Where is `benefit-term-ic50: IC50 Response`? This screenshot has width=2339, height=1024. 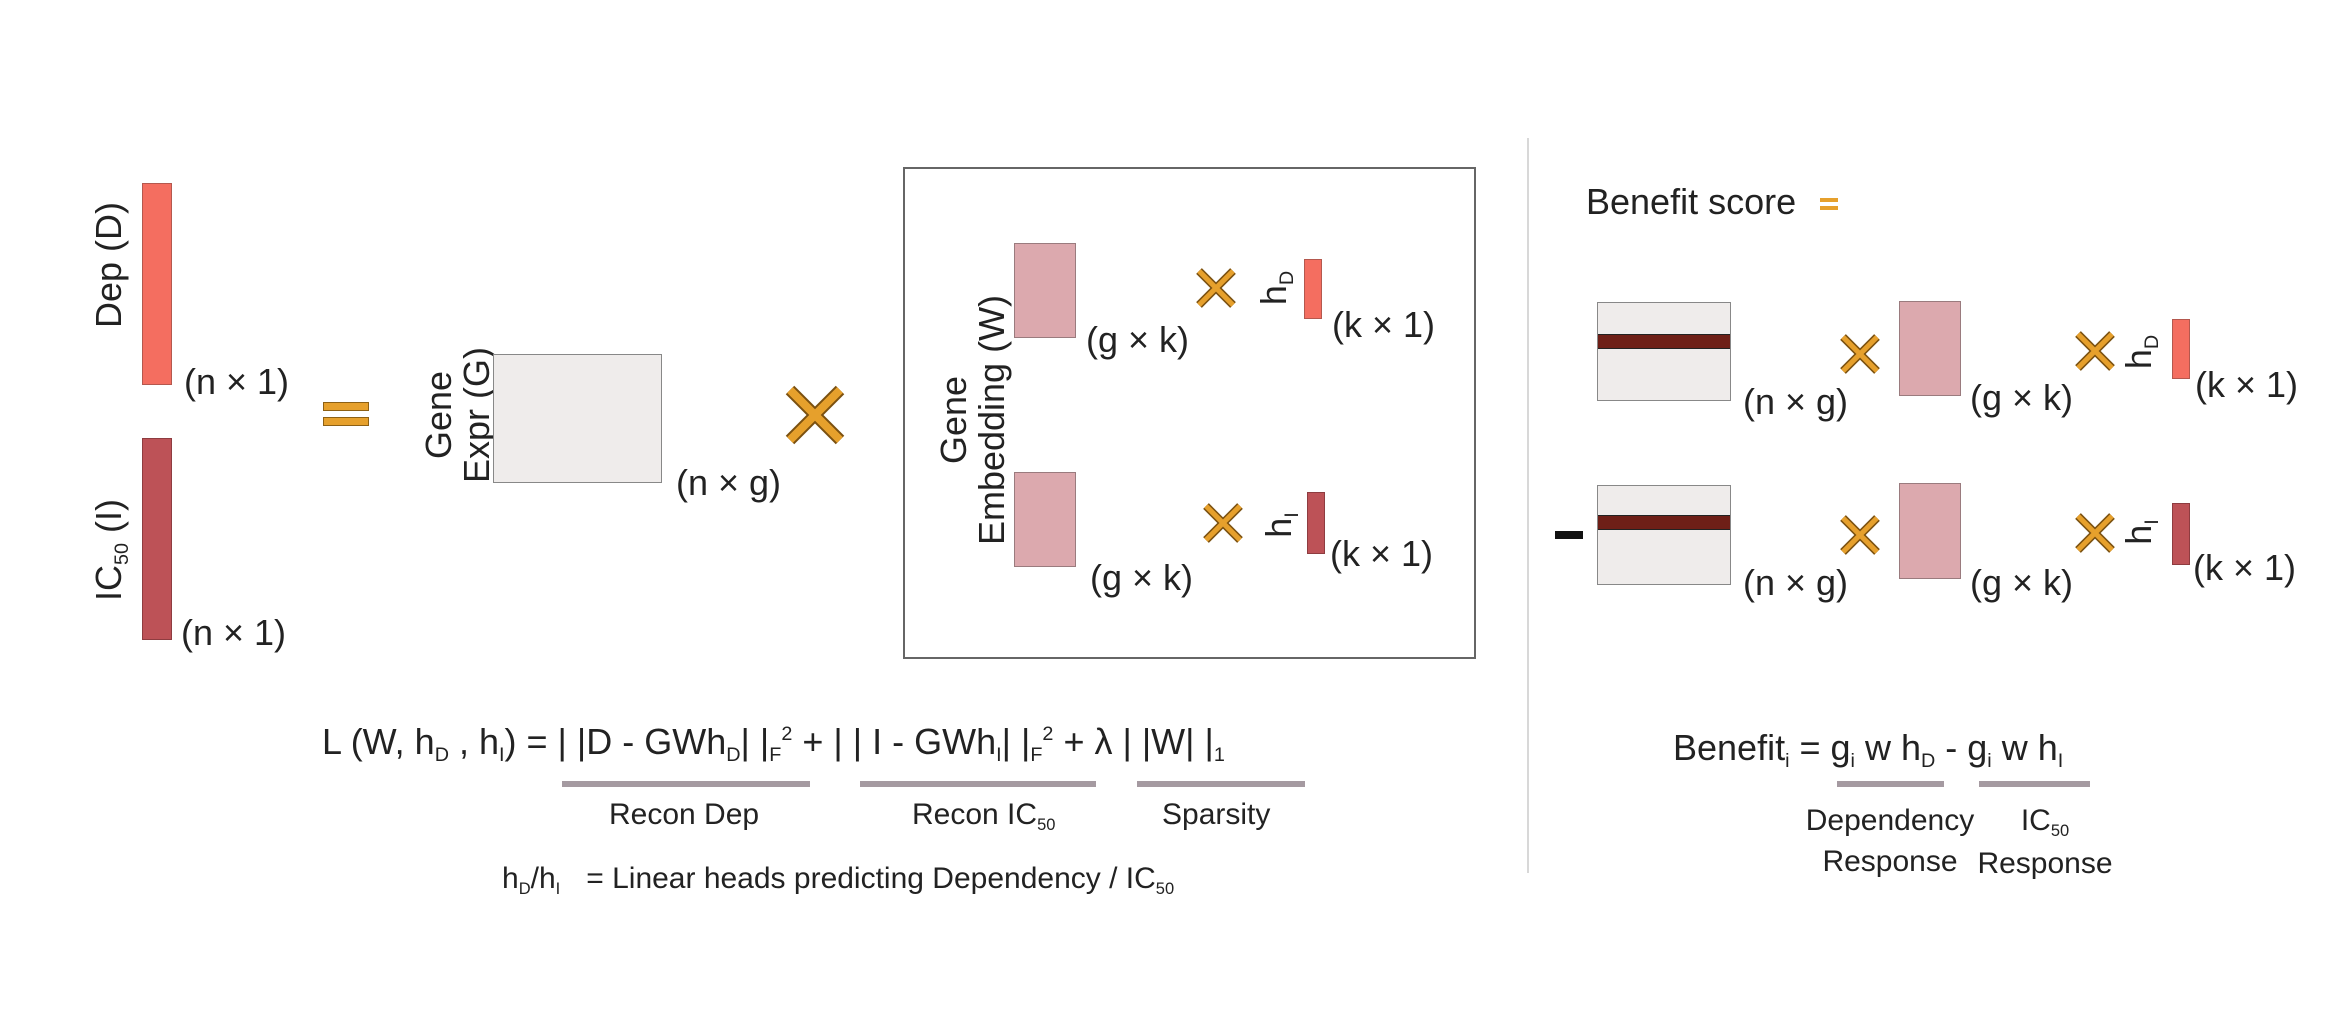
benefit-term-ic50: IC50 Response is located at coordinates (2045, 842).